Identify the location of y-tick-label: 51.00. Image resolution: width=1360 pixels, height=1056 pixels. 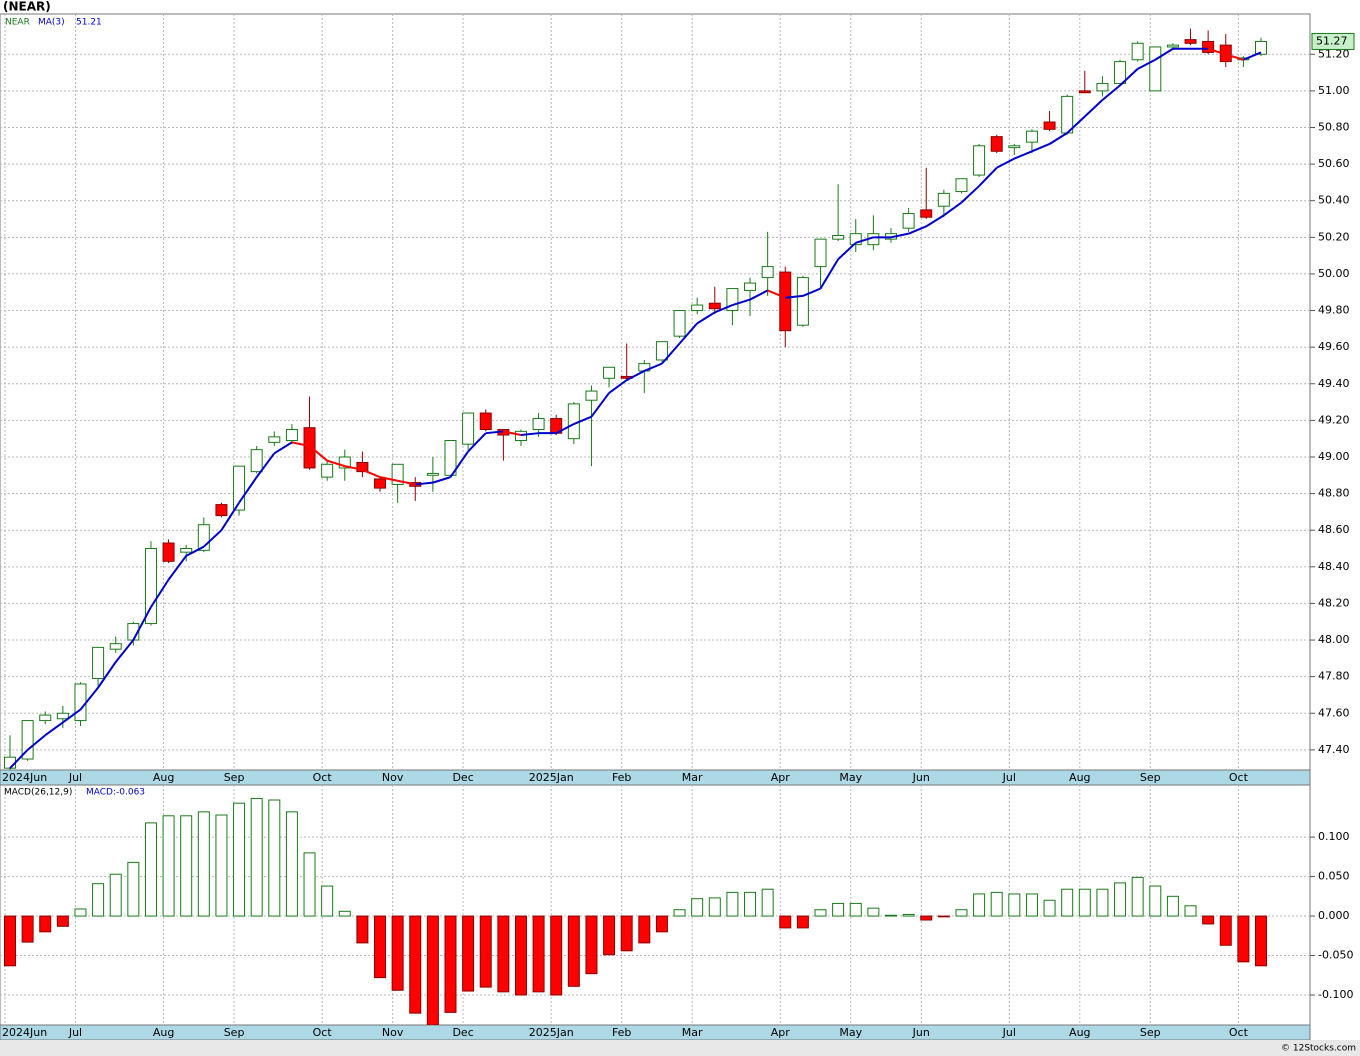
(1334, 90).